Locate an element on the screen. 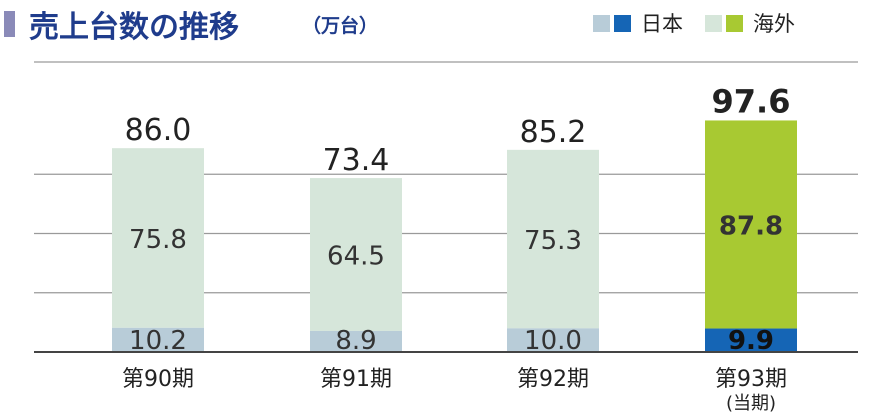 The height and width of the screenshot is (414, 877). overseas-value-label: 75.8 is located at coordinates (158, 240).